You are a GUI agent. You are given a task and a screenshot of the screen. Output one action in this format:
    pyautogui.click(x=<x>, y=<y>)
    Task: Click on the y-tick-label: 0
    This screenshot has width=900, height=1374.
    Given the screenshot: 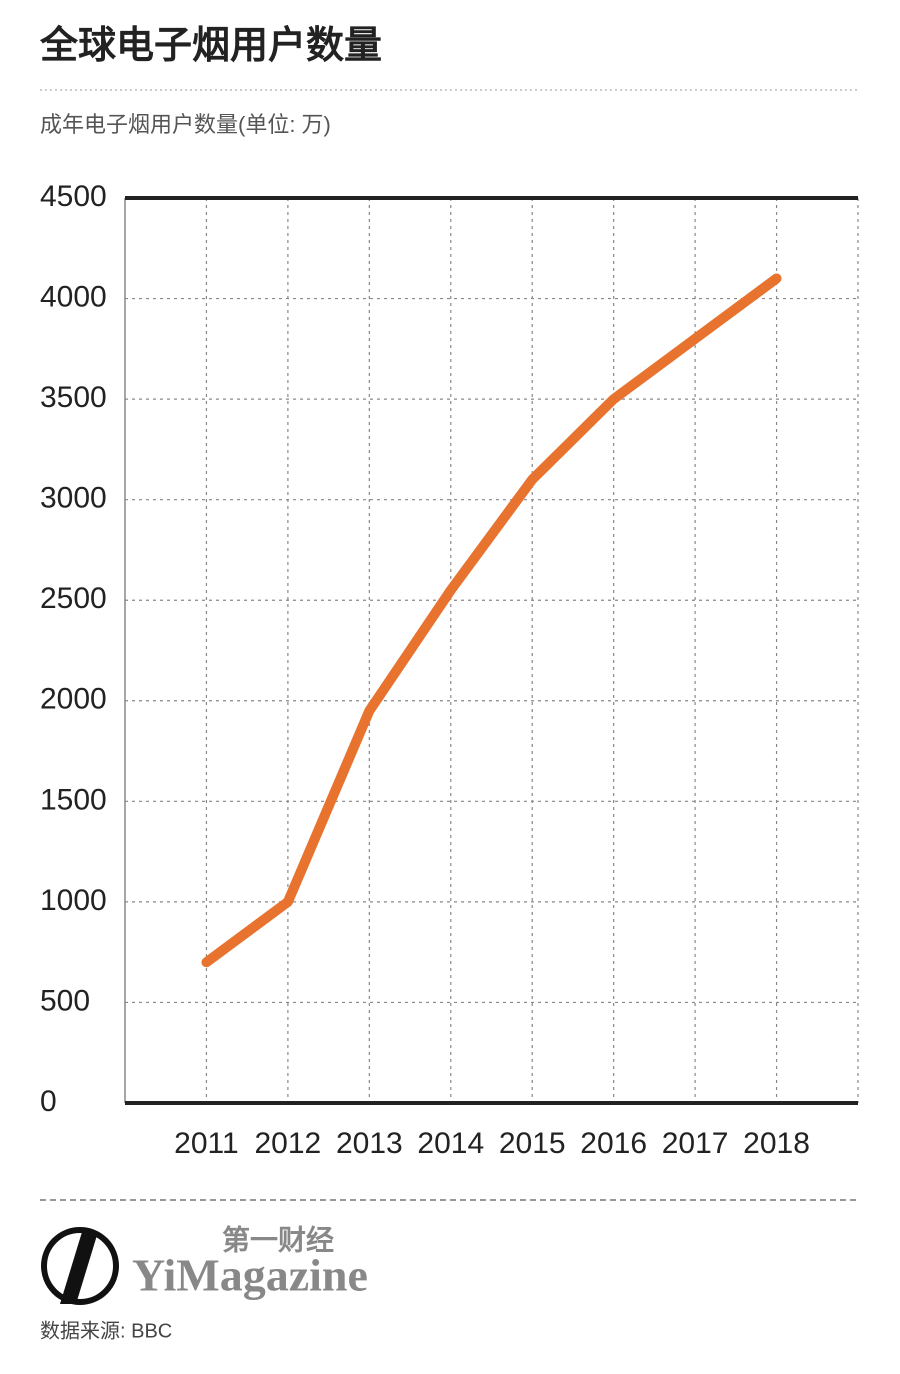 What is the action you would take?
    pyautogui.click(x=48, y=1101)
    